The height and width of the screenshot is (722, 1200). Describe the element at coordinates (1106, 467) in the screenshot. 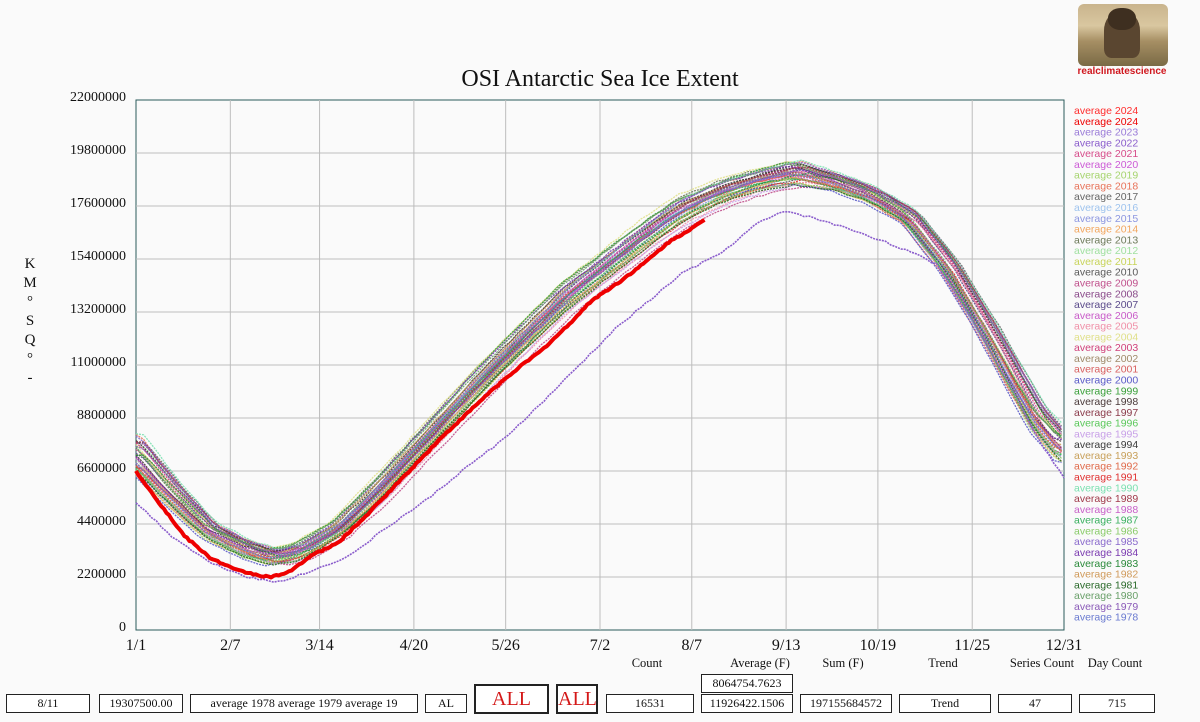

I see `legend-item: average 1992` at that location.